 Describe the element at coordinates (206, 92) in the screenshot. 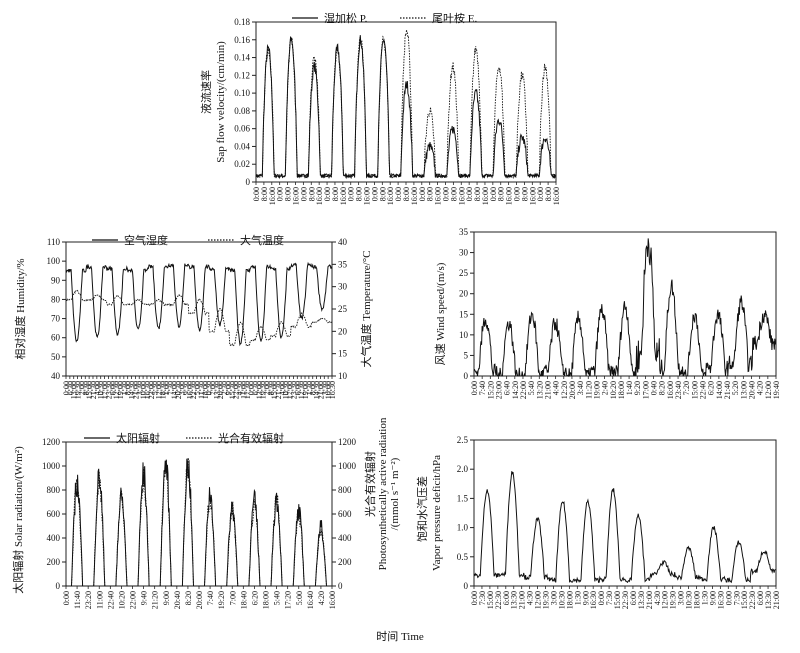

I see `sap-ylabel-cn: 液流速率` at that location.